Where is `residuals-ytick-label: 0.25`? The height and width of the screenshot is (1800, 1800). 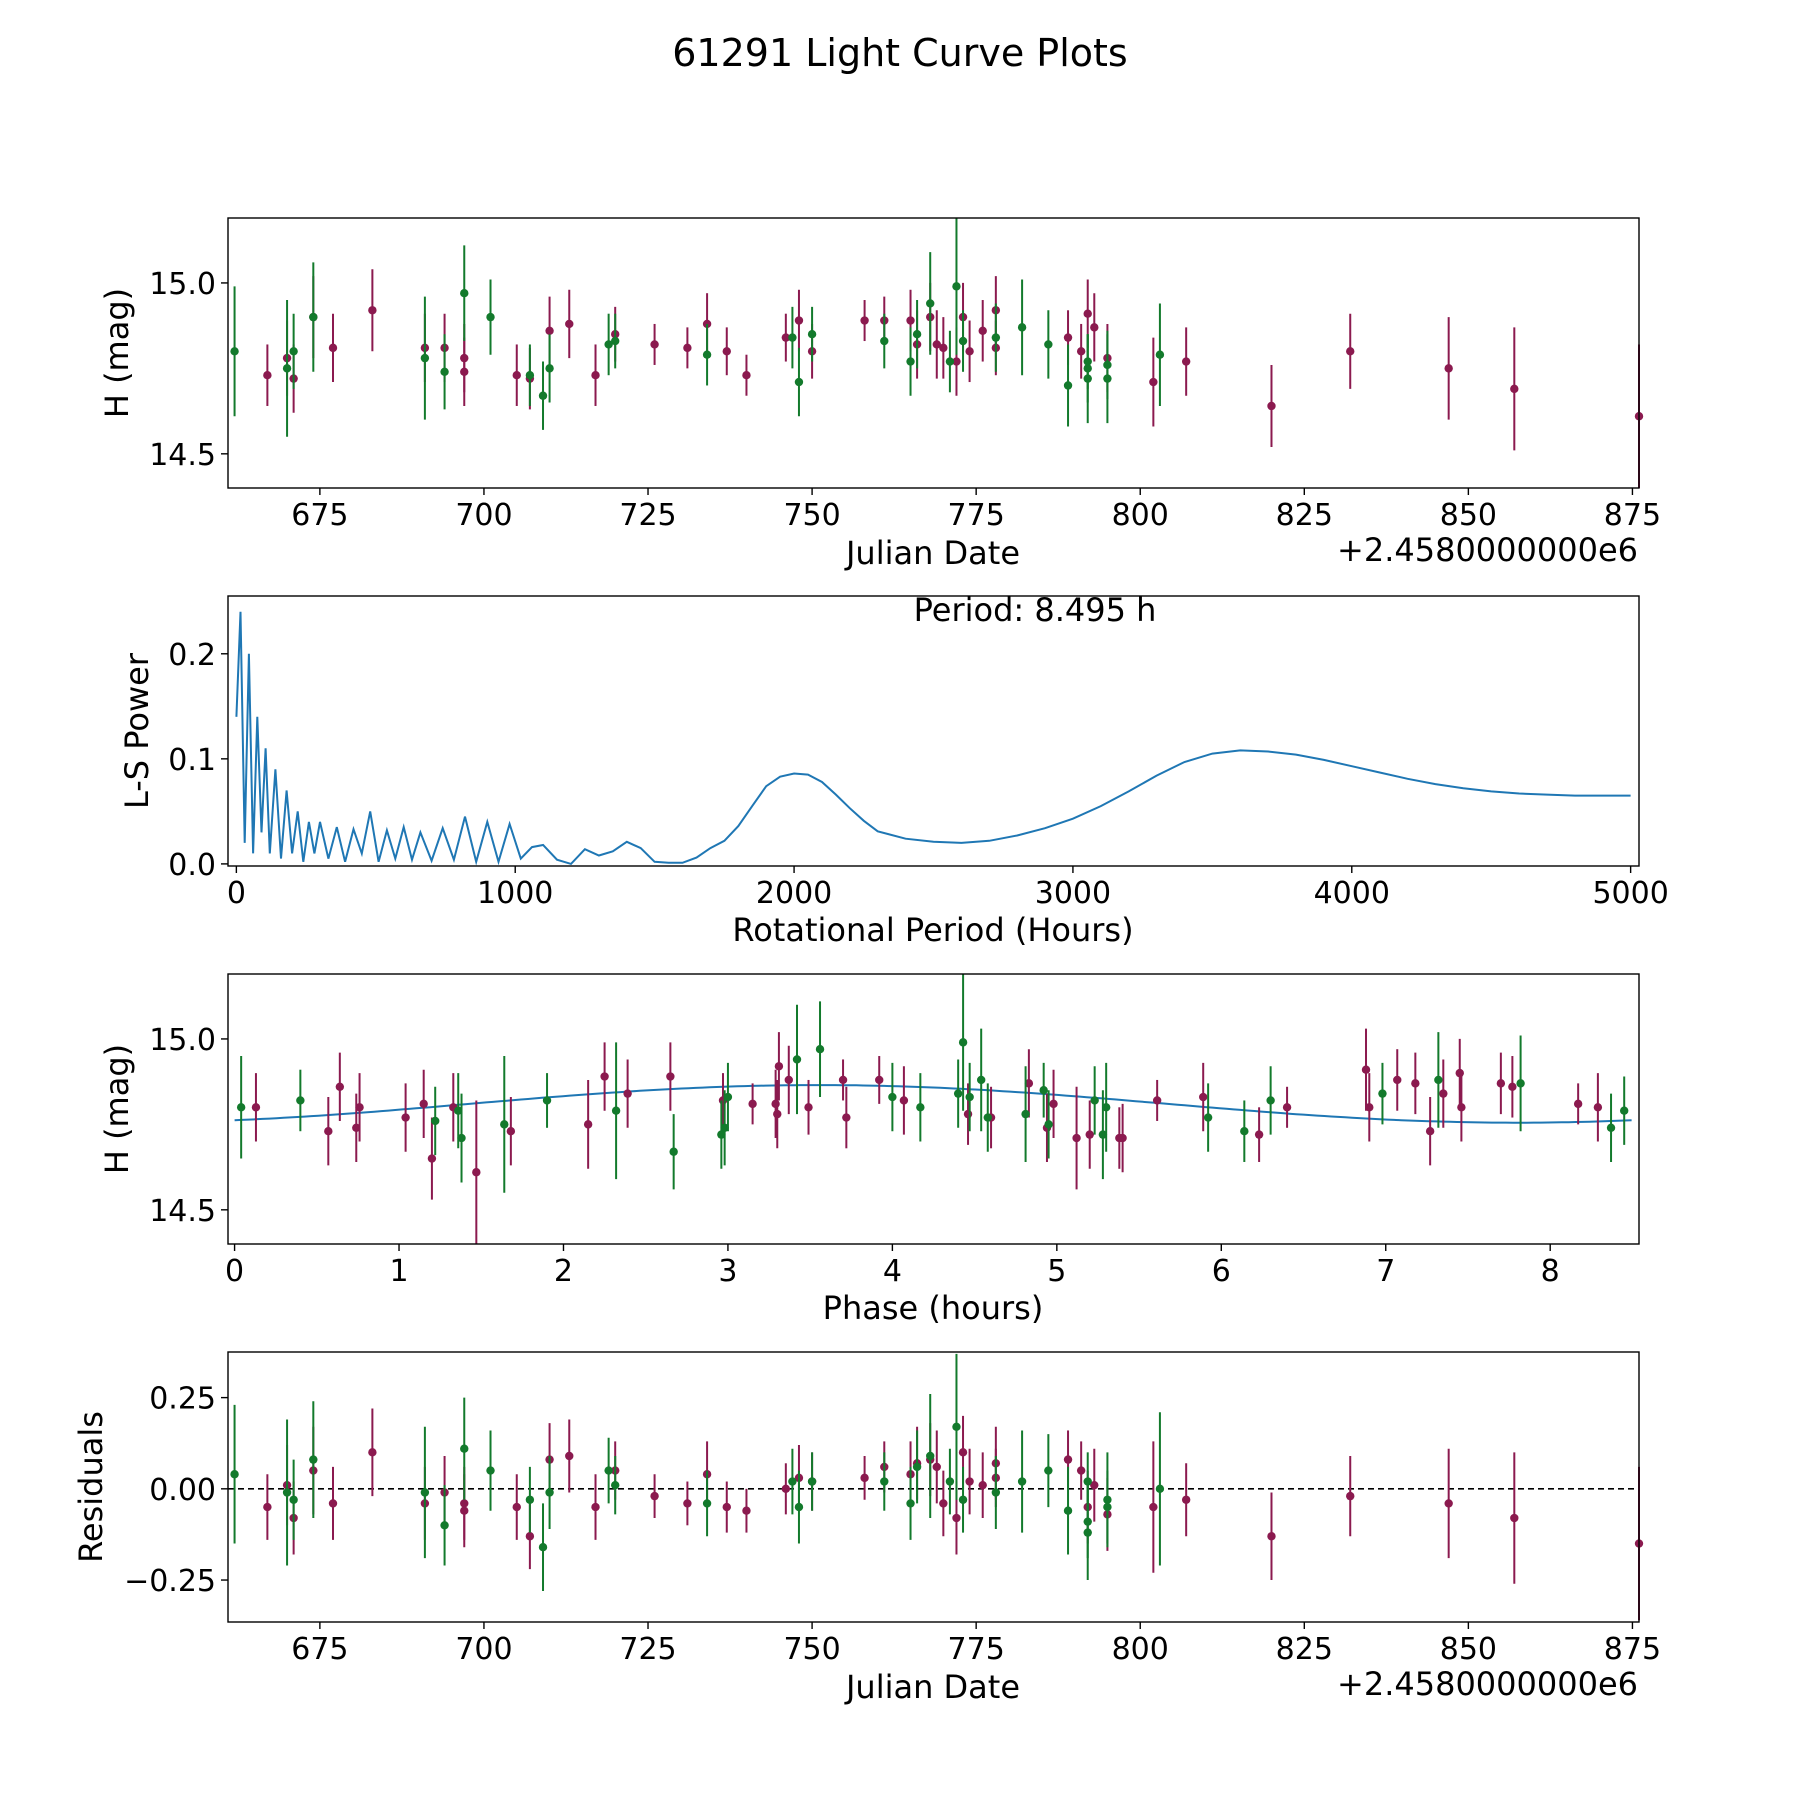
residuals-ytick-label: 0.25 is located at coordinates (182, 1399).